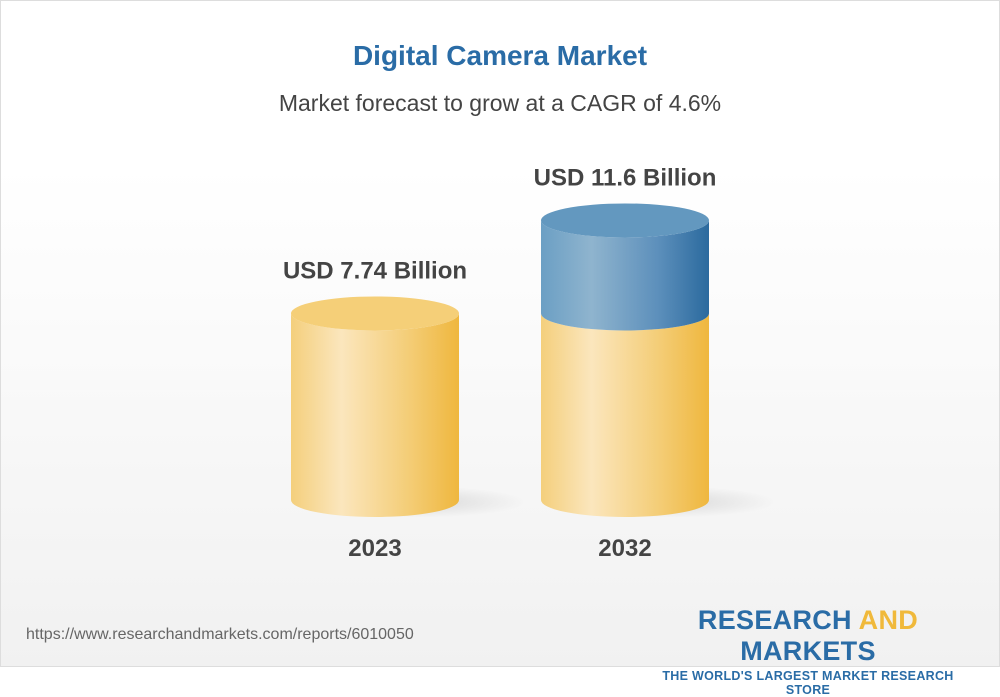 This screenshot has width=1000, height=697. Describe the element at coordinates (625, 220) in the screenshot. I see `bar-top-2032` at that location.